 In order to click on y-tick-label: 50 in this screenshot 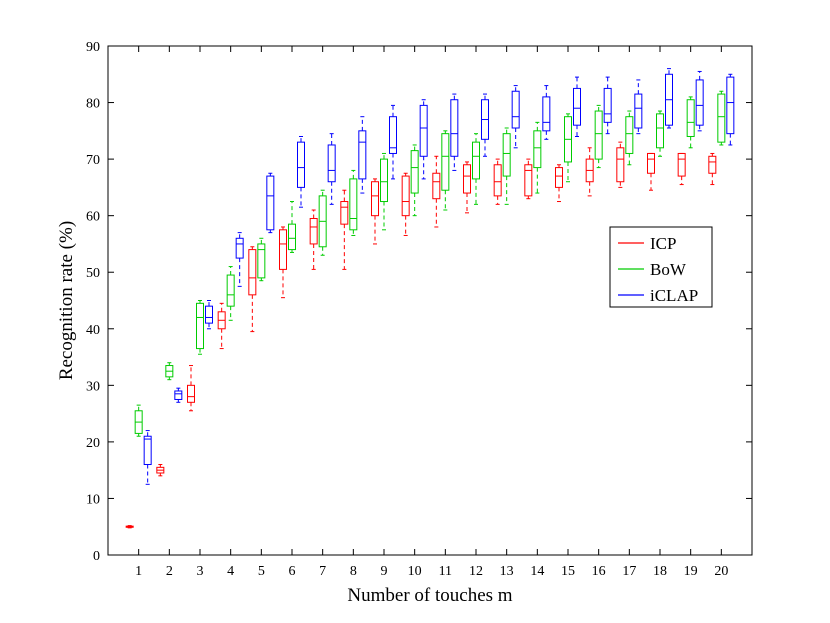, I will do `click(93, 273)`.